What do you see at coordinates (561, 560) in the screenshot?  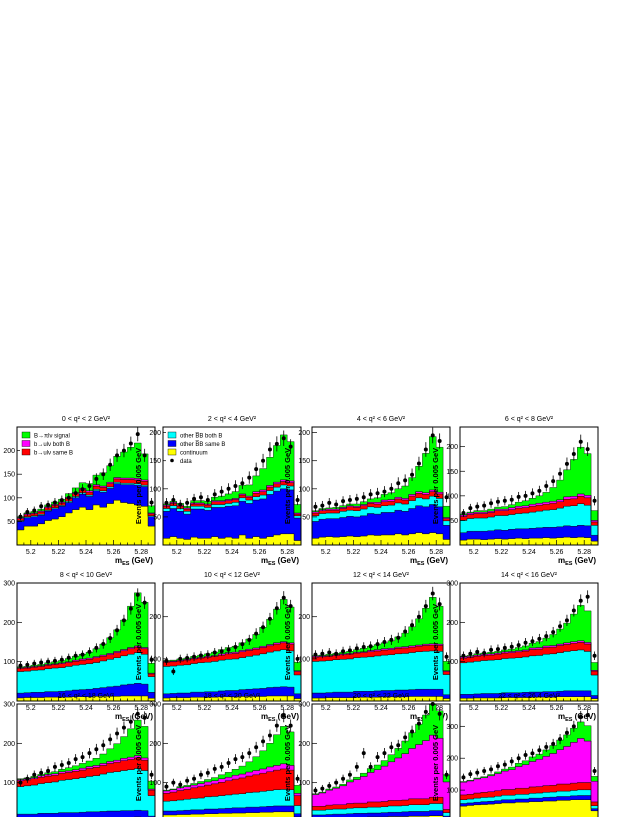 I see `x-axis-label-main: m` at bounding box center [561, 560].